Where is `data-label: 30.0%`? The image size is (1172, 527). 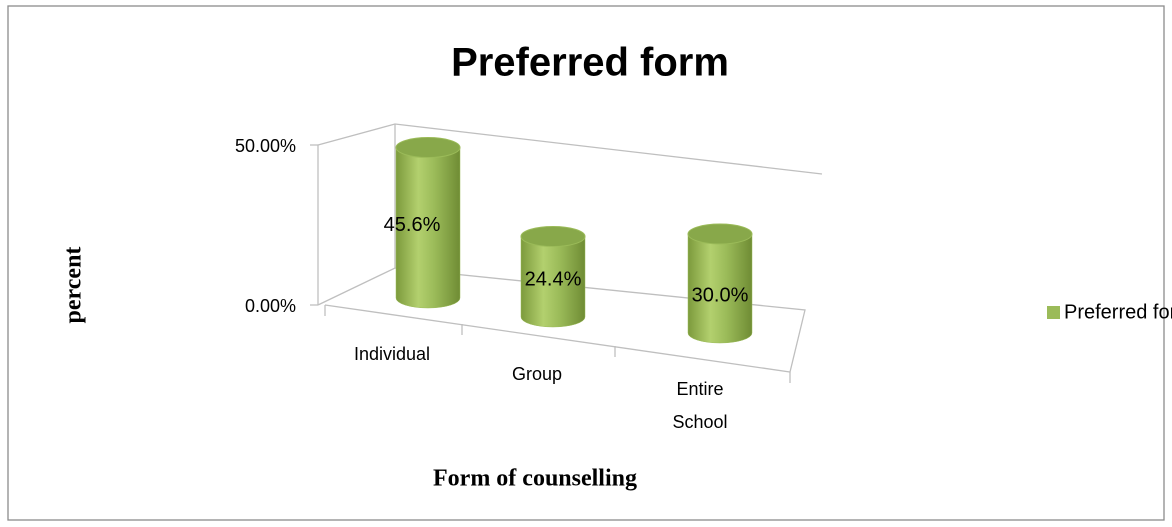 data-label: 30.0% is located at coordinates (720, 295).